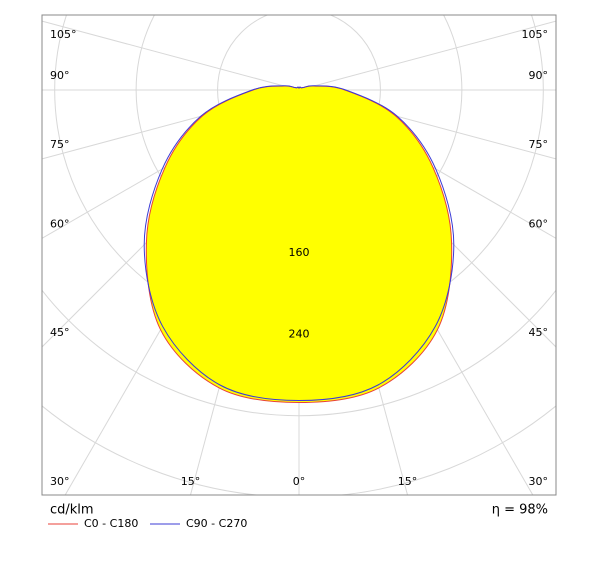 The height and width of the screenshot is (567, 596). Describe the element at coordinates (299, 252) in the screenshot. I see `r-tick-label: 160` at that location.